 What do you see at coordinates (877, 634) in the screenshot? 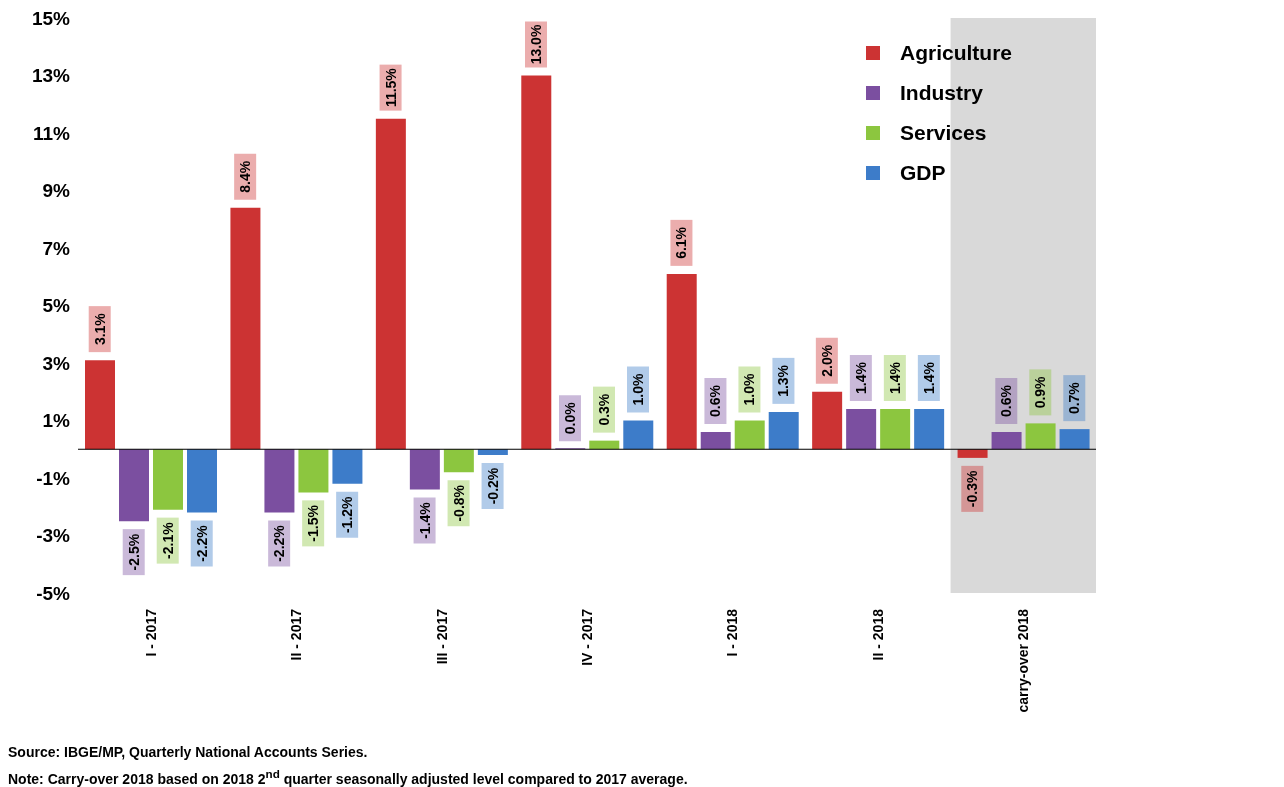
I see `x-tick-label: II - 2018` at bounding box center [877, 634].